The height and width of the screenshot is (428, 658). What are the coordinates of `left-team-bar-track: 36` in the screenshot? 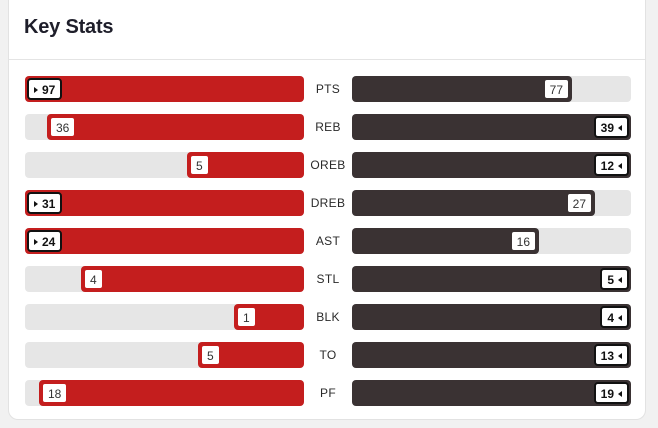 It's located at (164, 127).